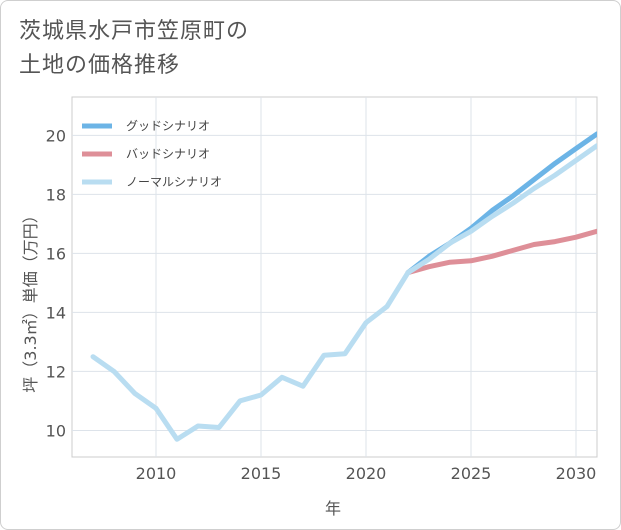  I want to click on y-axis-label: 坪（3.3㎡）単価（万円）, so click(30, 299).